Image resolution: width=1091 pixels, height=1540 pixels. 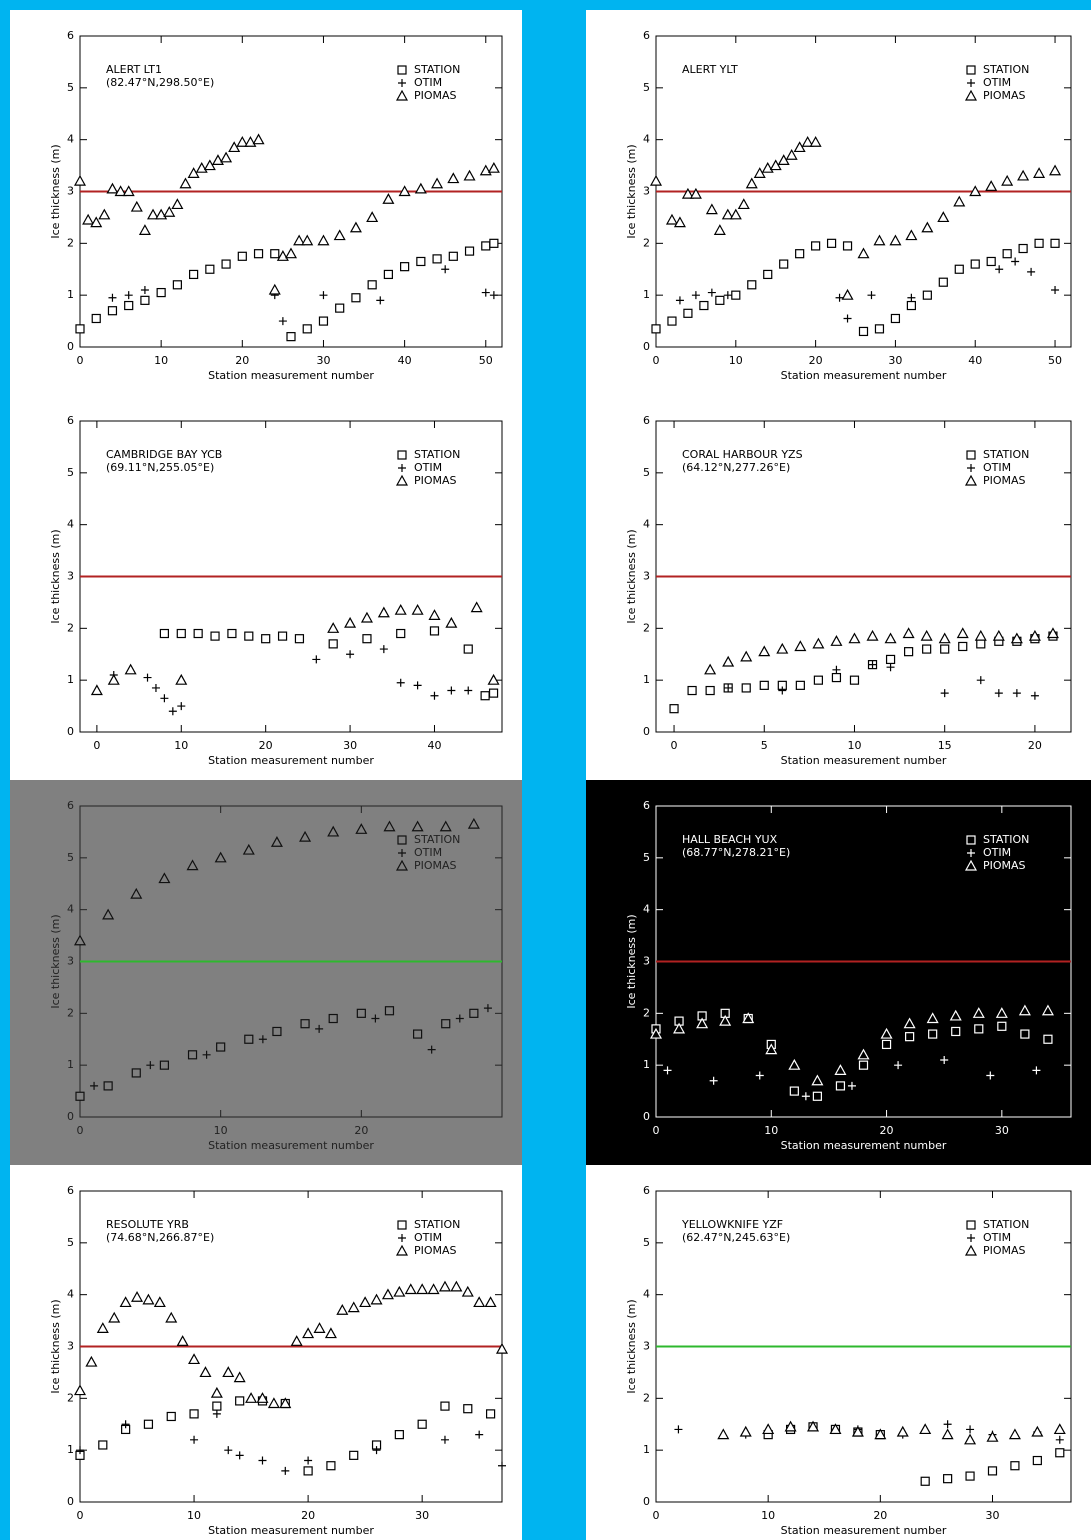 What do you see at coordinates (736, 467) in the screenshot?
I see `station-coordinates: (64.12°N,277.26°E)` at bounding box center [736, 467].